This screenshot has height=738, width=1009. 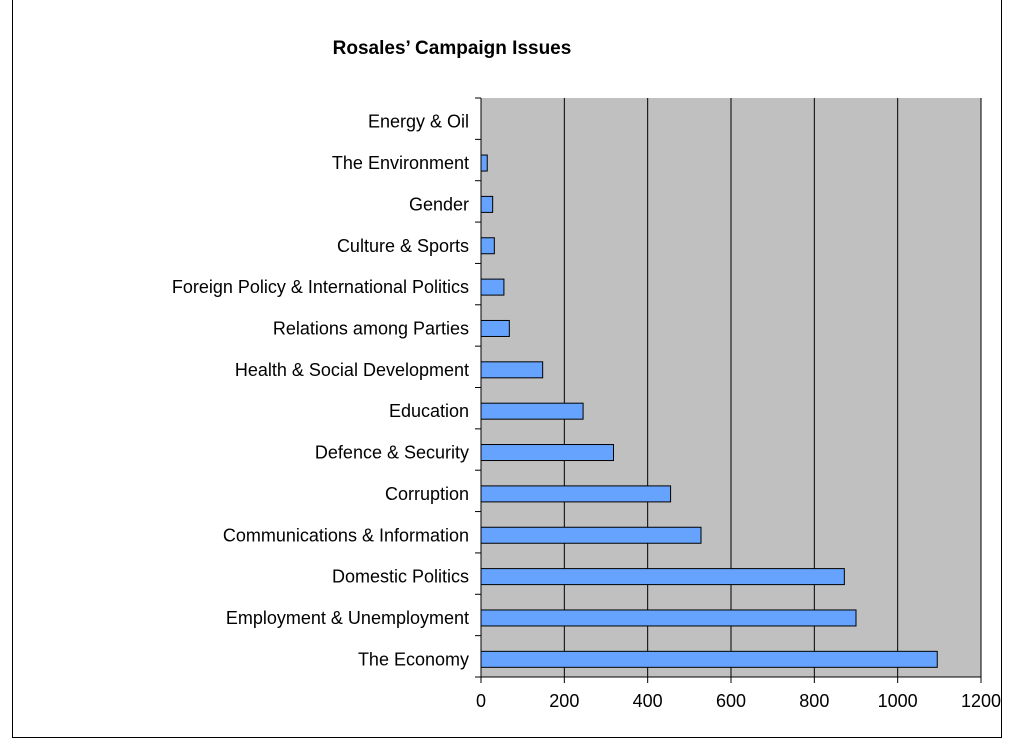 I want to click on category-label: Energy & Oil, so click(x=418, y=122).